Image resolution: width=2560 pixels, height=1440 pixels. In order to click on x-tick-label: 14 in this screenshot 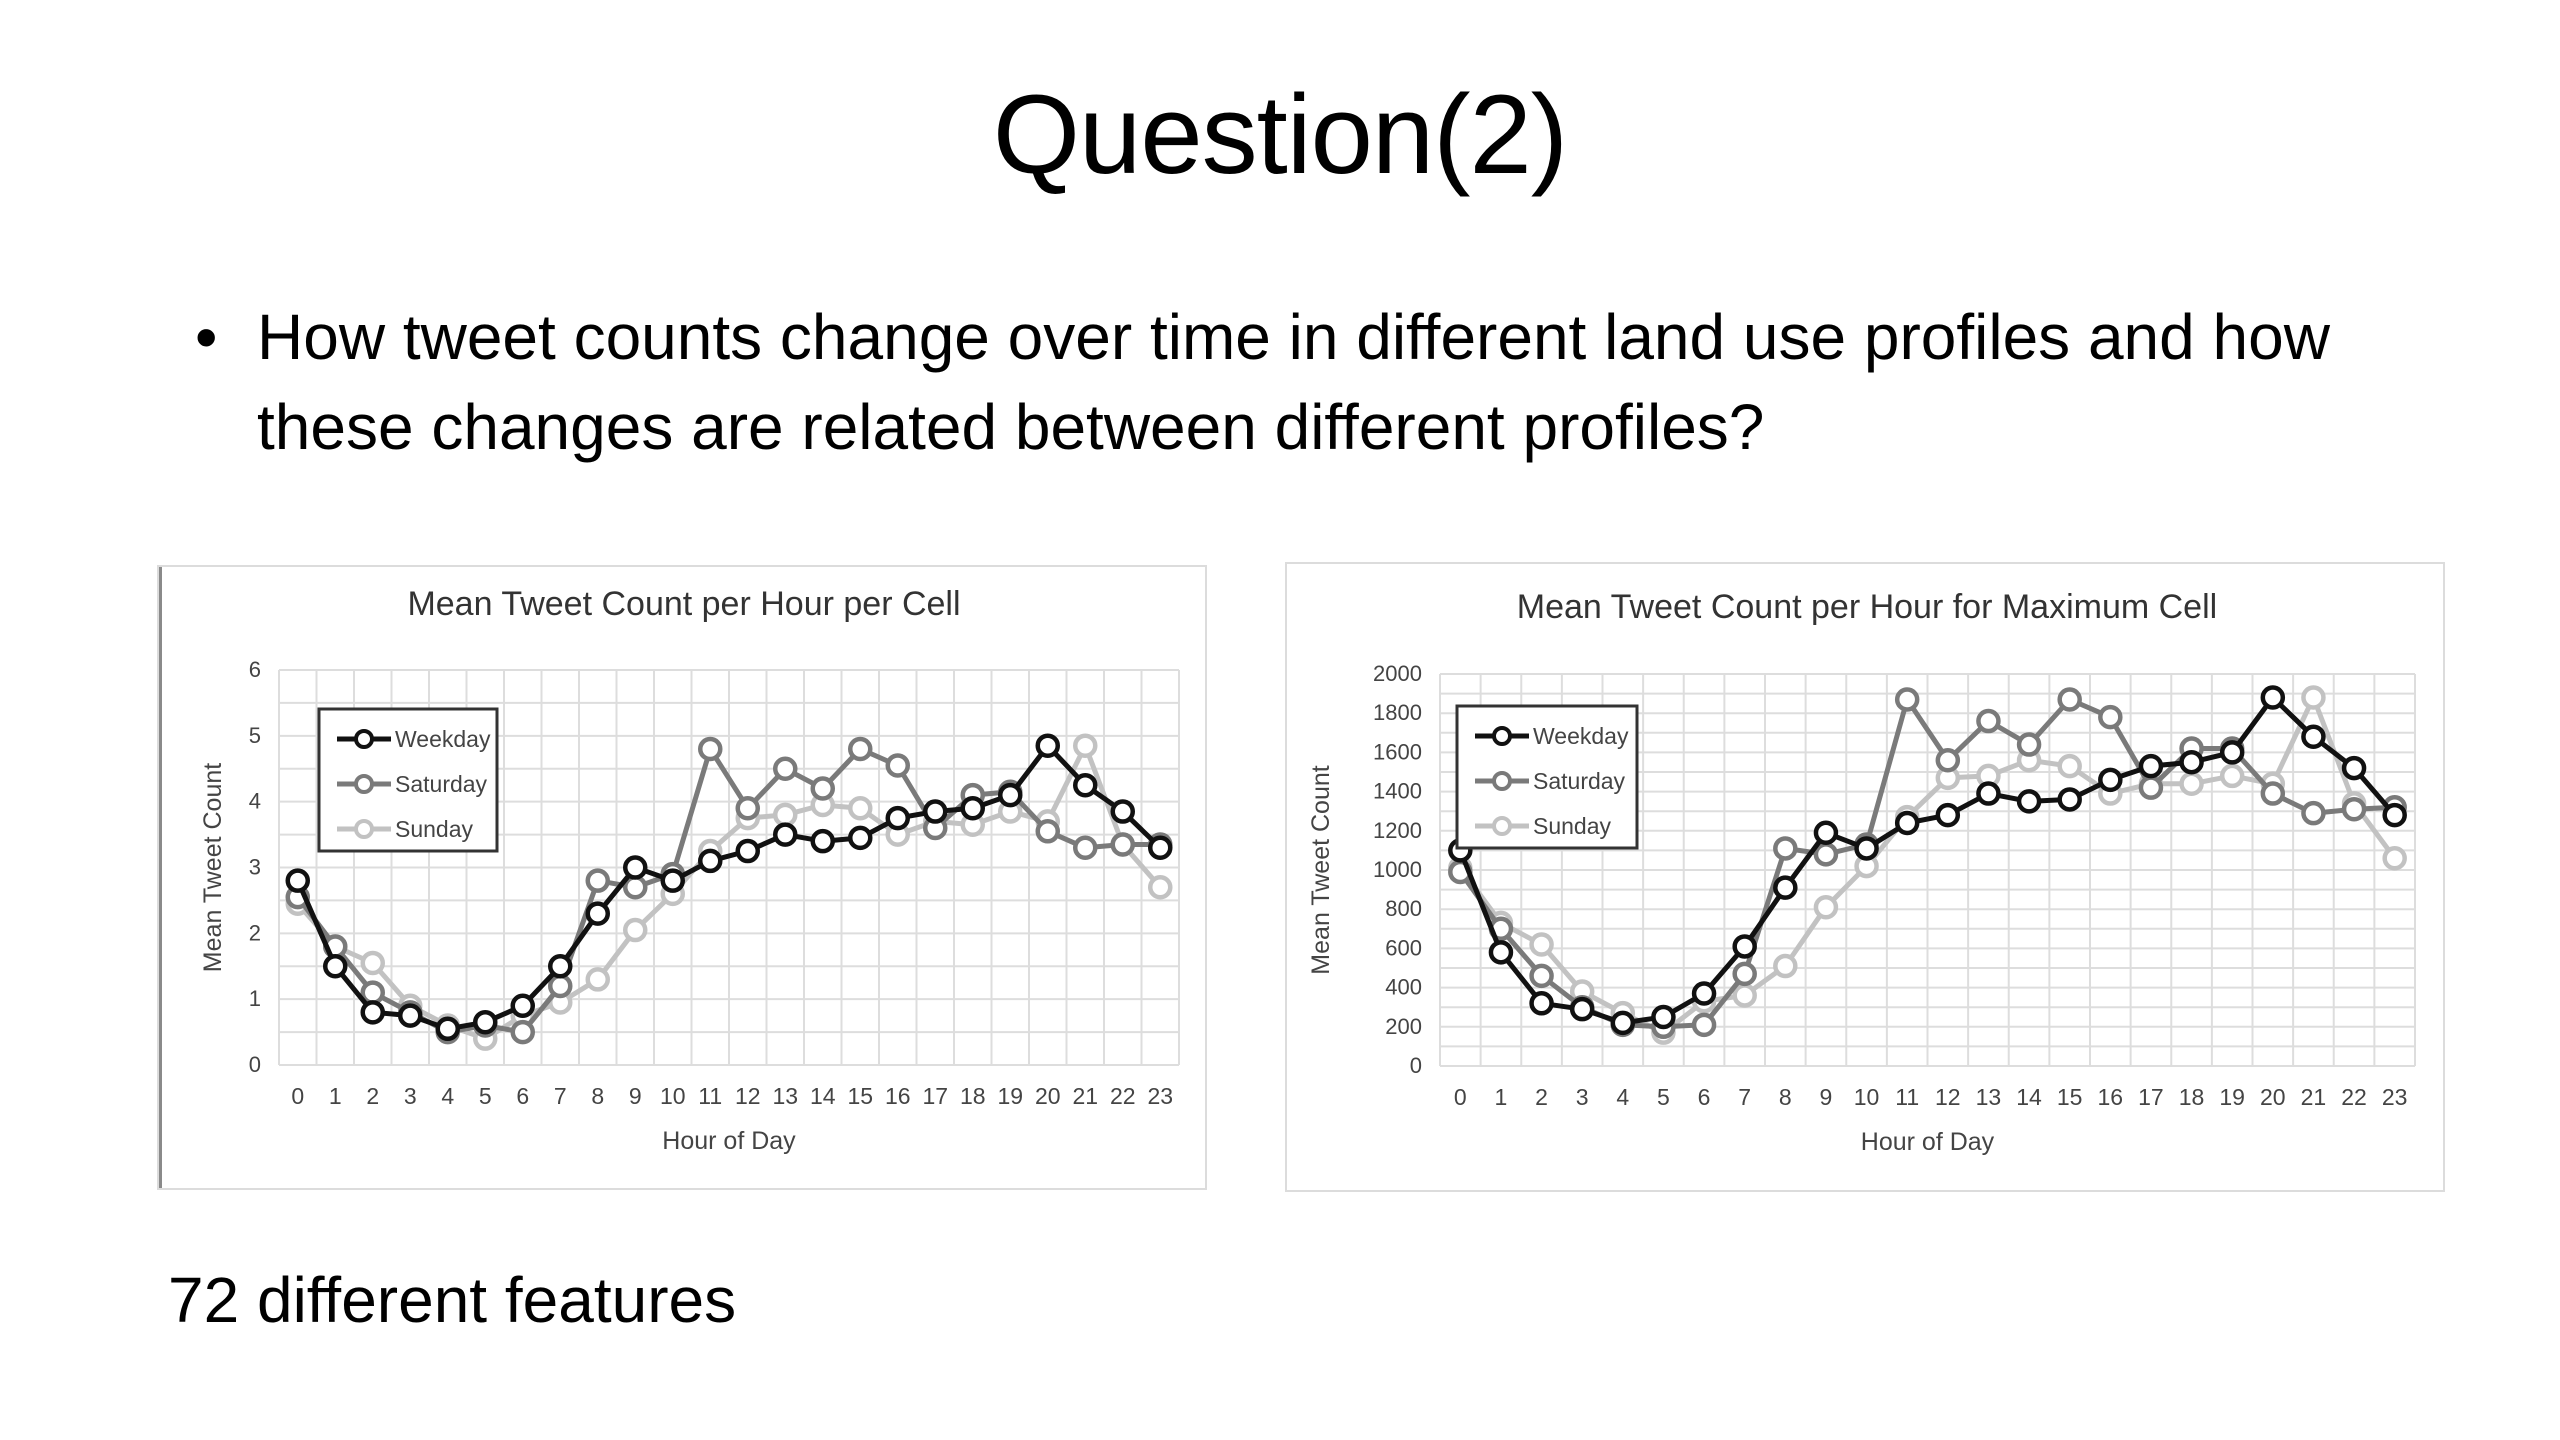, I will do `click(823, 1096)`.